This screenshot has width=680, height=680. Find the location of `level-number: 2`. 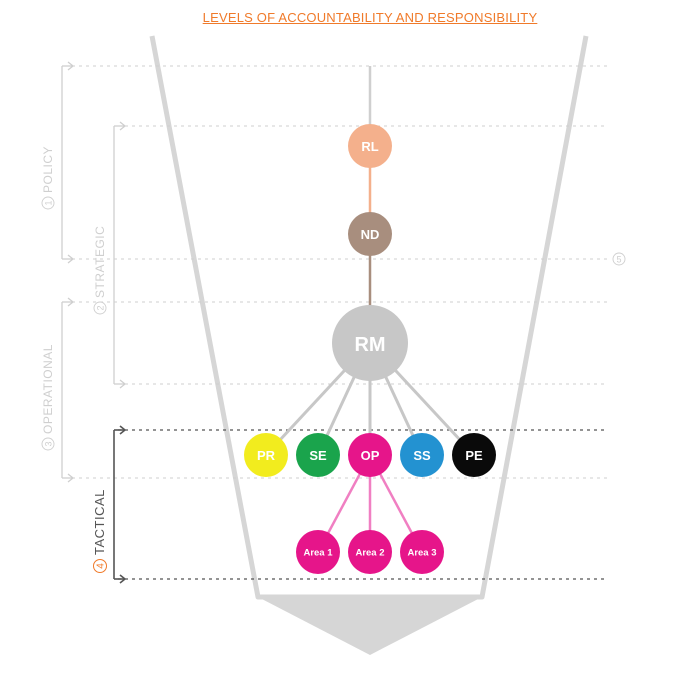

level-number: 2 is located at coordinates (101, 307).